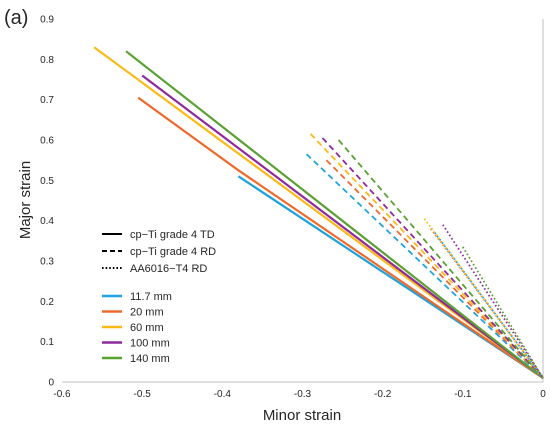 This screenshot has width=550, height=429. Describe the element at coordinates (223, 394) in the screenshot. I see `x-tick-label: -0.4` at that location.